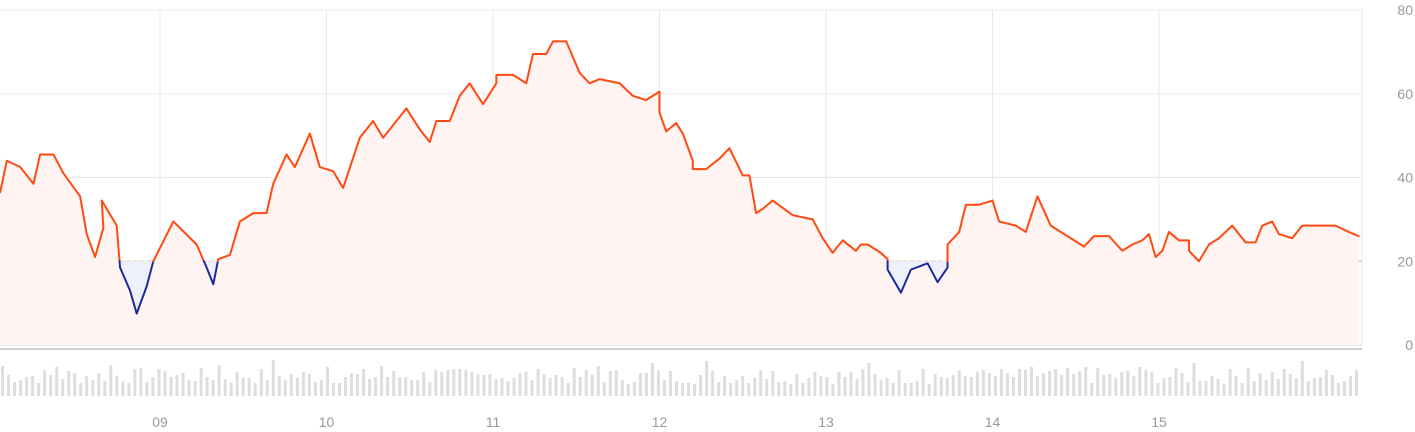 This screenshot has height=432, width=1415. Describe the element at coordinates (160, 422) in the screenshot. I see `x-tick-label: 09` at that location.